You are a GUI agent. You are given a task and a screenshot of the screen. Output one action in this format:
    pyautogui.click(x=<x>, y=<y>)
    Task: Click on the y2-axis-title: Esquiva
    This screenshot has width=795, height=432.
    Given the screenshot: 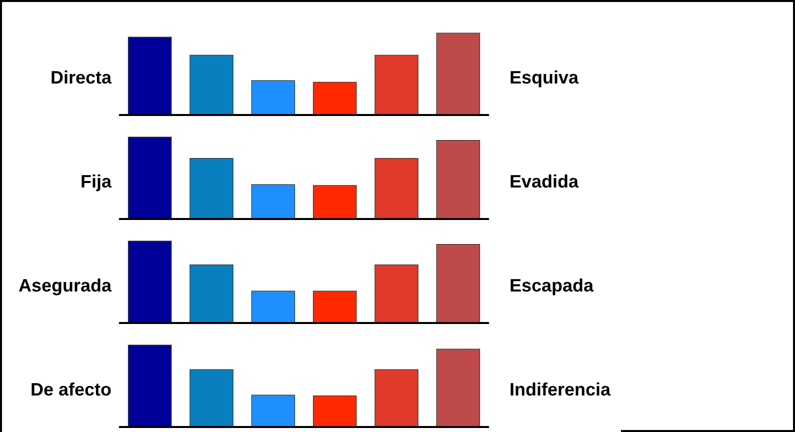 What is the action you would take?
    pyautogui.click(x=545, y=78)
    